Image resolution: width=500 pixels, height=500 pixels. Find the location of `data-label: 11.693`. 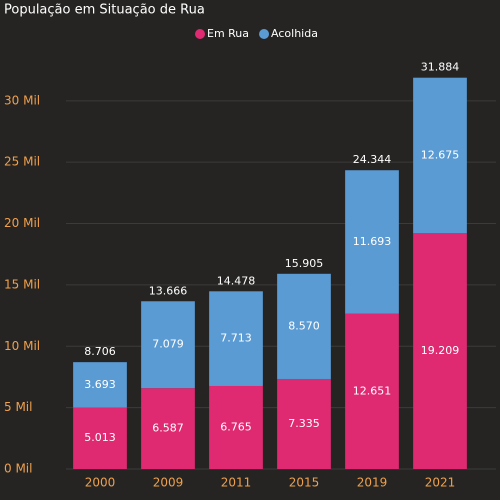

data-label: 11.693 is located at coordinates (372, 241).